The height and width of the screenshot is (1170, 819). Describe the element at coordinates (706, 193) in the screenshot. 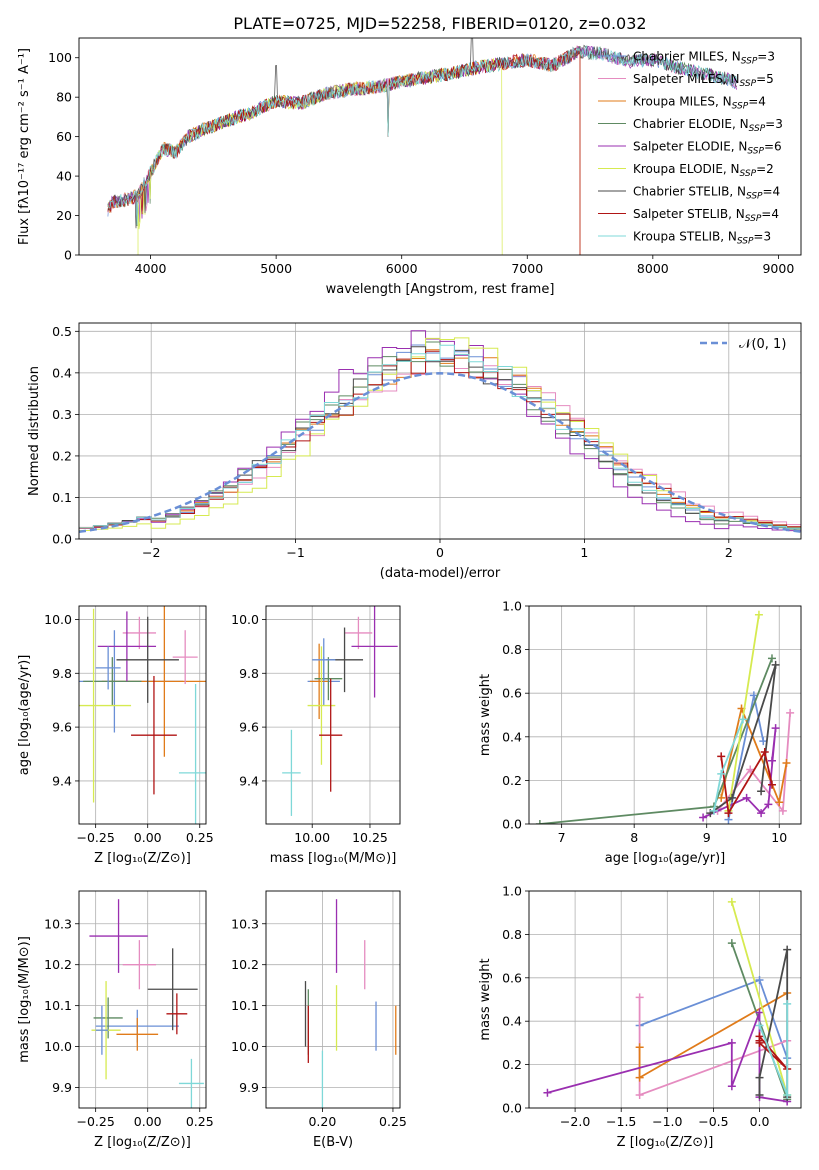

I see `legend-entry: Chabrier STELIB, NSSP=4` at that location.